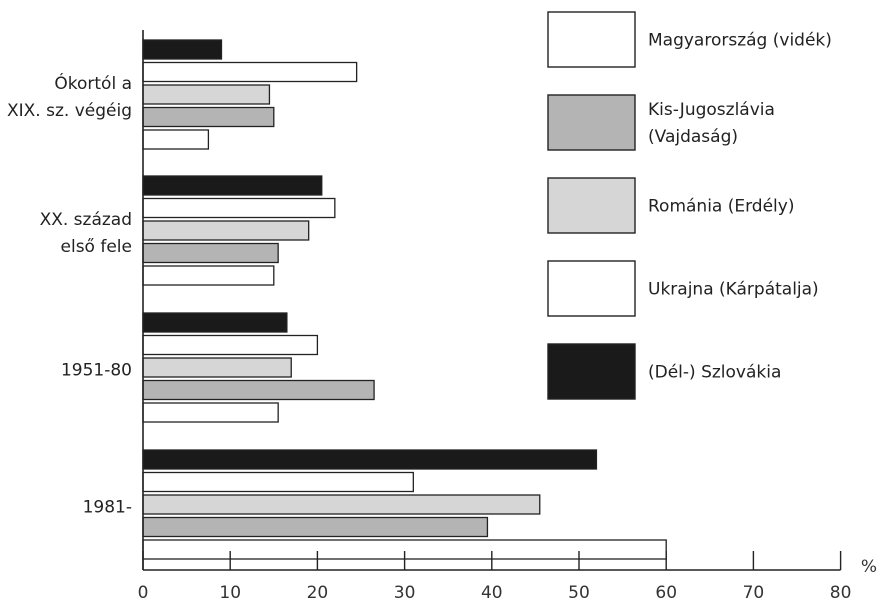 This screenshot has width=887, height=606. What do you see at coordinates (591, 288) in the screenshot?
I see `legend-swatch-ukrajna-karpatalja` at bounding box center [591, 288].